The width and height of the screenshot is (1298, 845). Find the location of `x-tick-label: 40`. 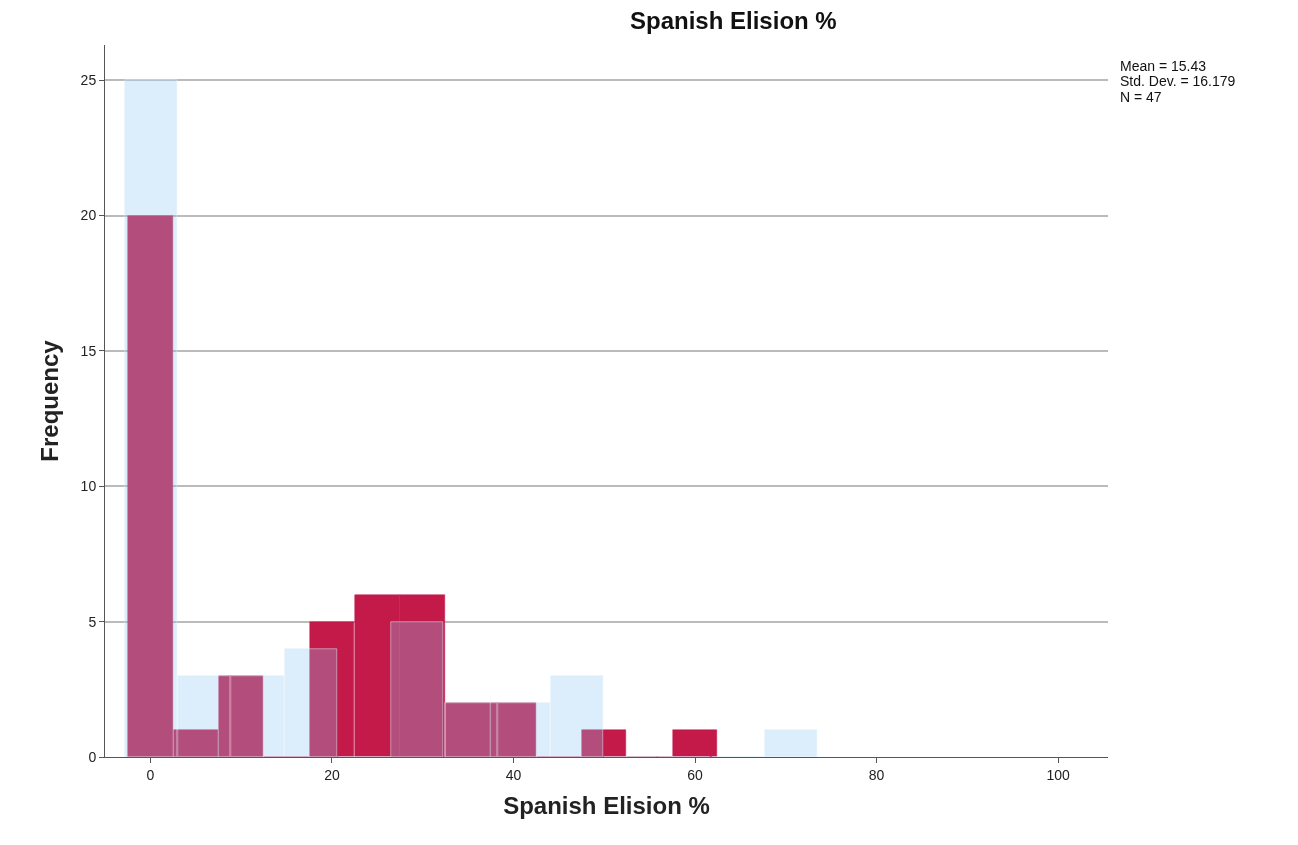

x-tick-label: 40 is located at coordinates (513, 774).